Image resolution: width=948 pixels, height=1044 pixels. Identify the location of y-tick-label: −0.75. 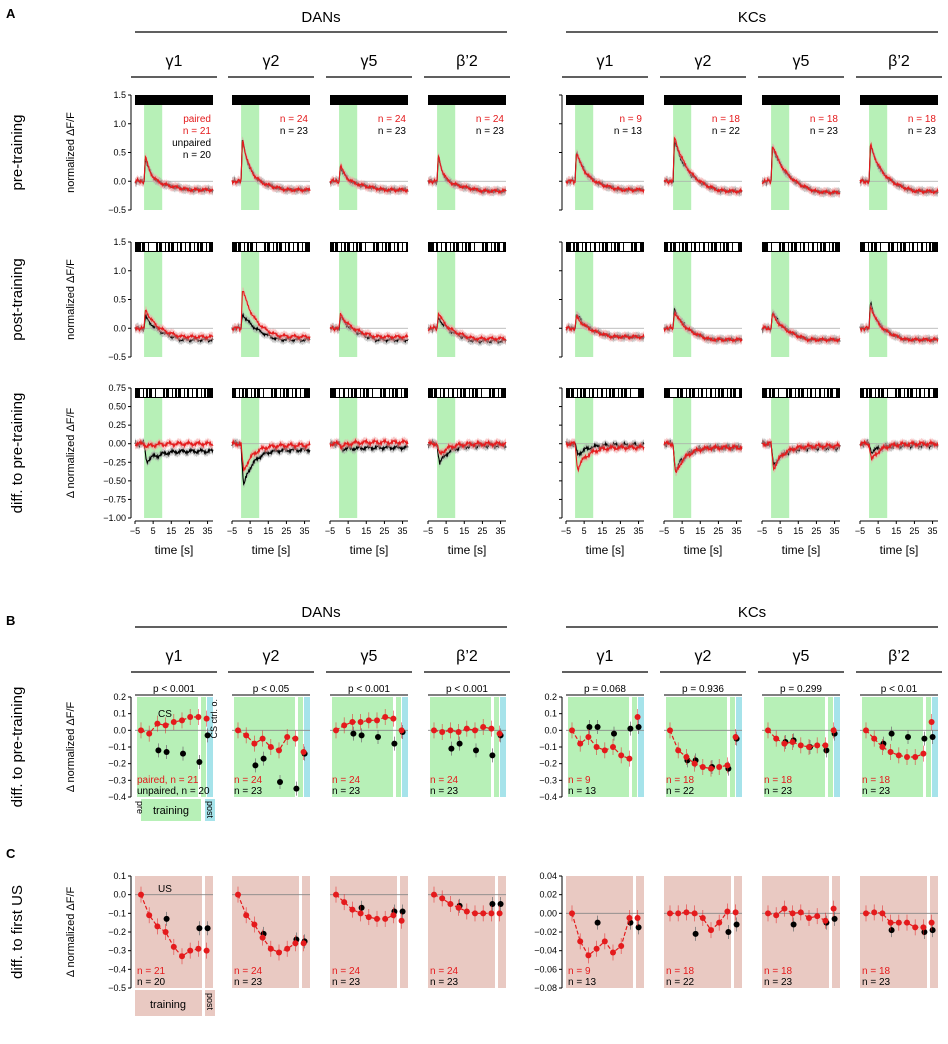
(114, 499).